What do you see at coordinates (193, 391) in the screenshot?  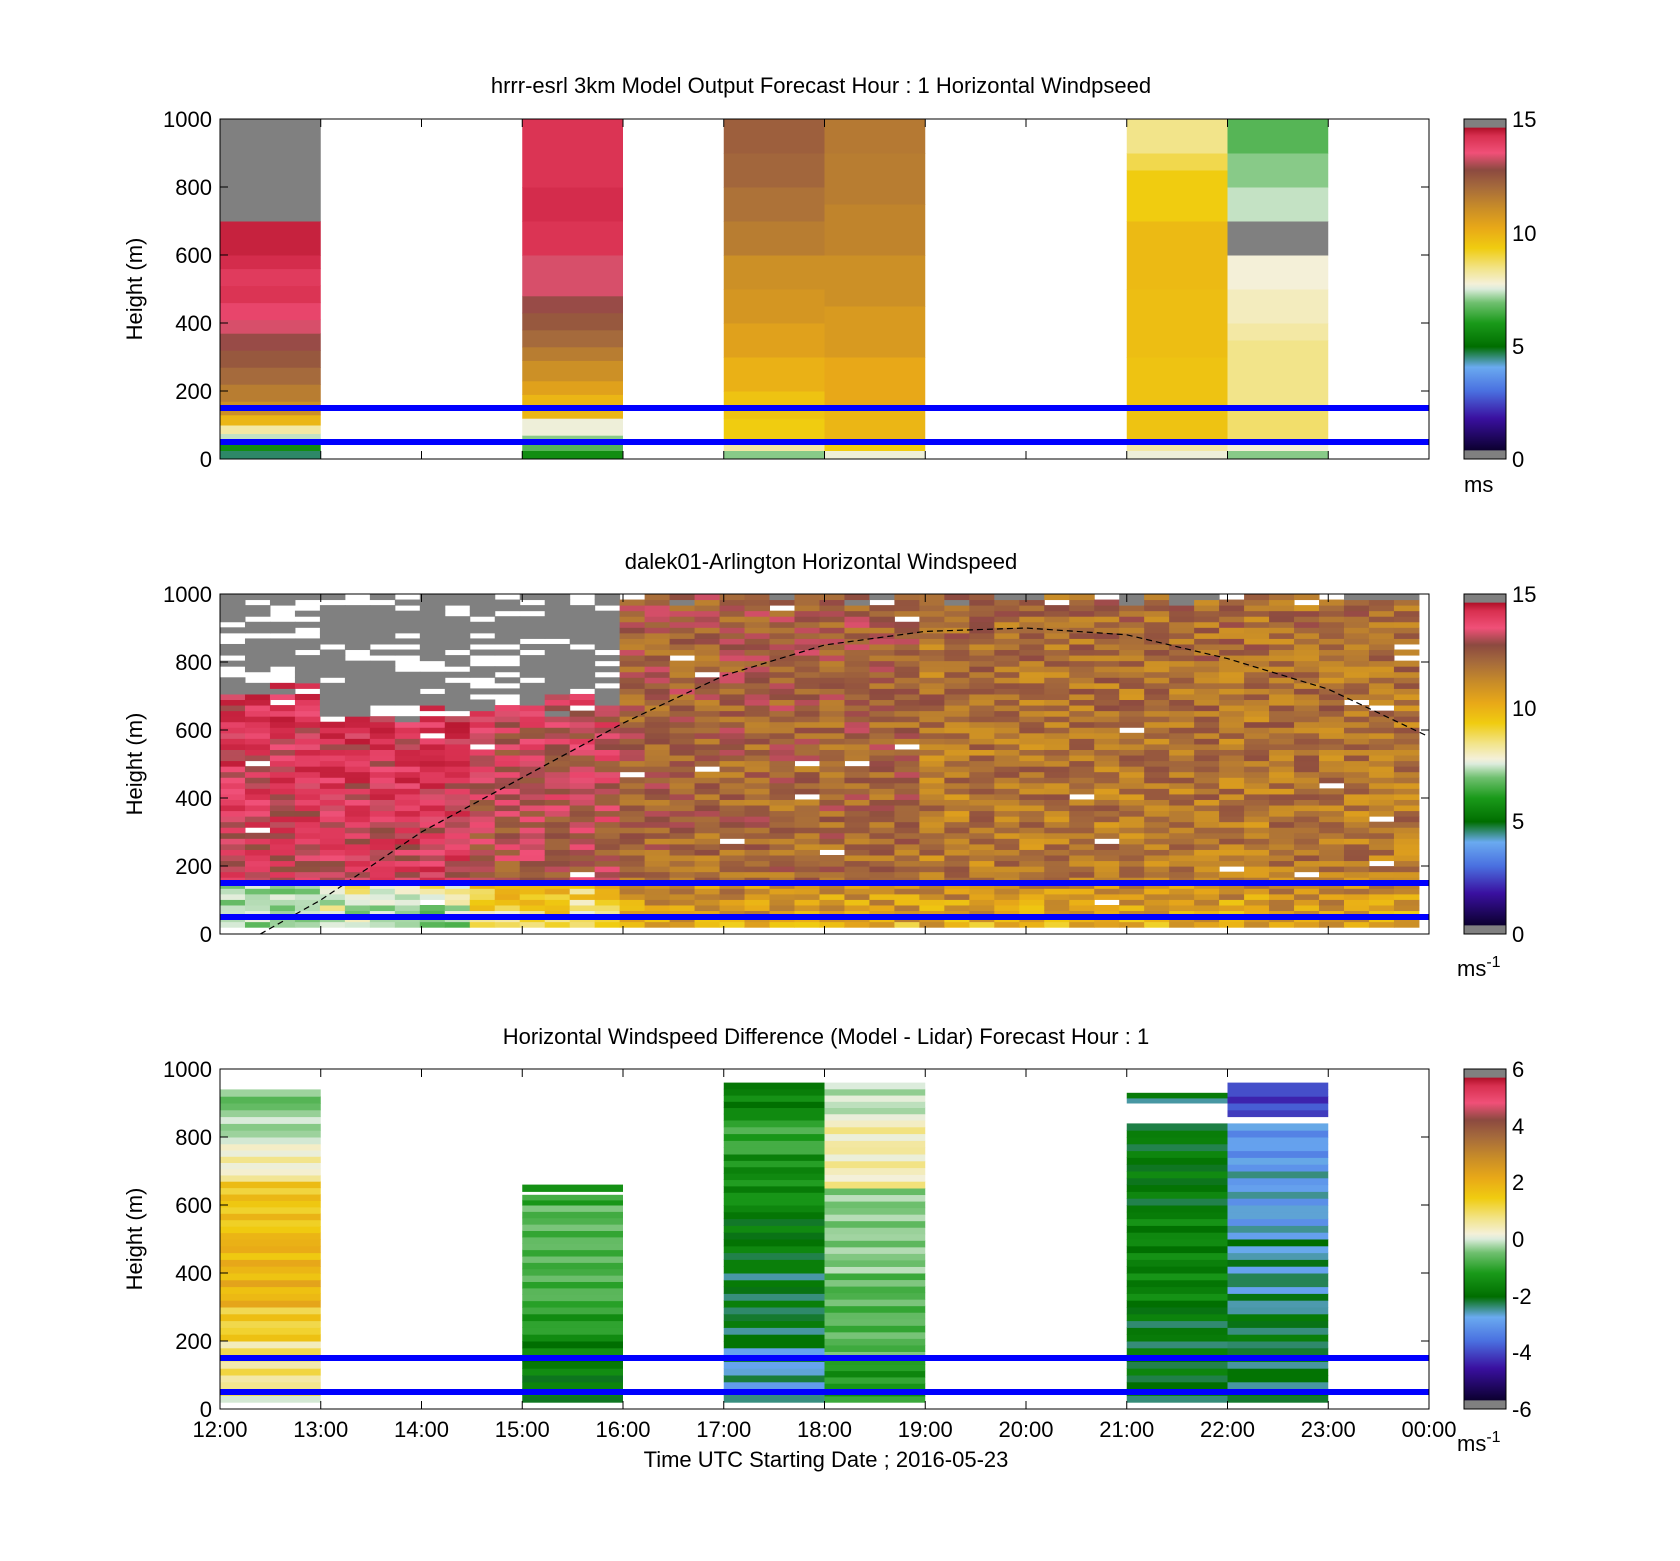 I see `ytick-label: 200` at bounding box center [193, 391].